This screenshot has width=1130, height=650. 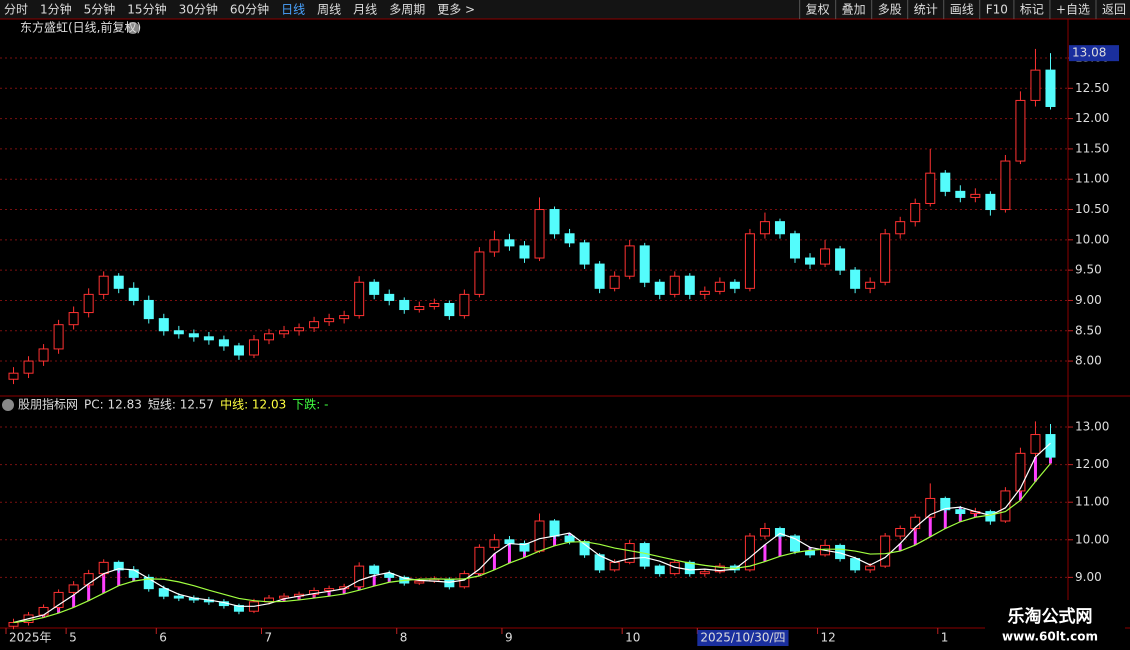 I want to click on x-tick-label: 12, so click(x=828, y=638).